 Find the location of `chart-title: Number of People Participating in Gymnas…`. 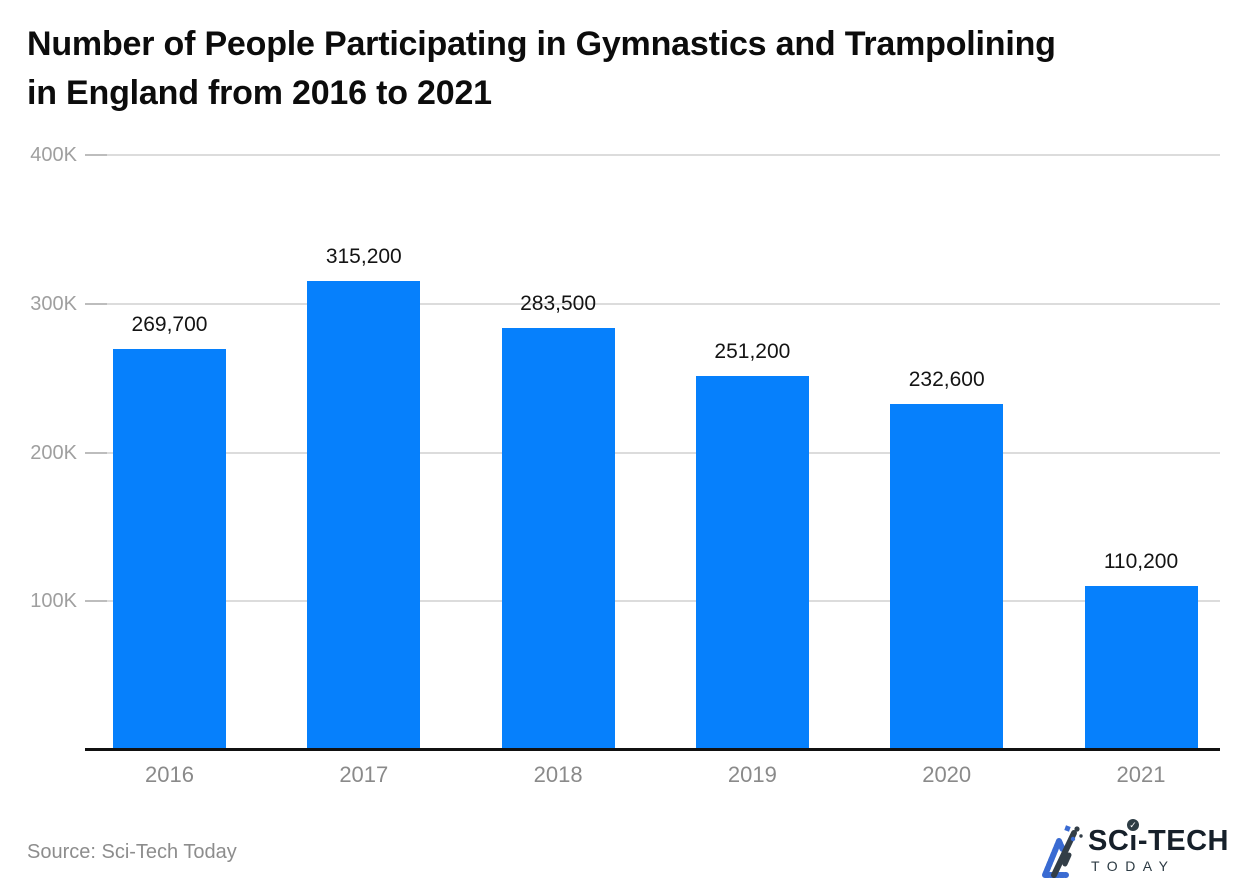

chart-title: Number of People Participating in Gymnas… is located at coordinates (541, 69).